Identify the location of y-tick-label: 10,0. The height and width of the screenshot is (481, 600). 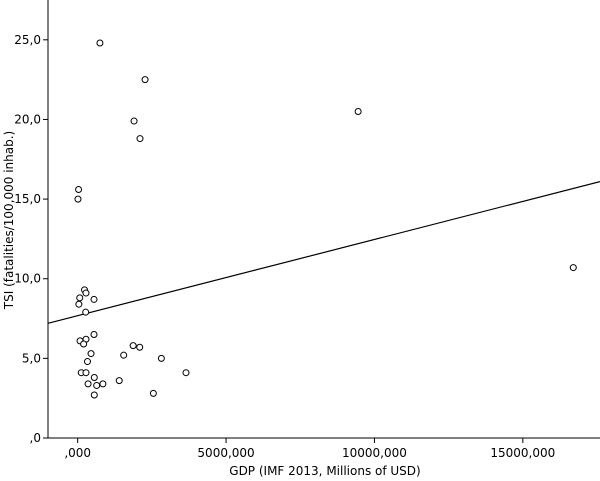
(27, 279).